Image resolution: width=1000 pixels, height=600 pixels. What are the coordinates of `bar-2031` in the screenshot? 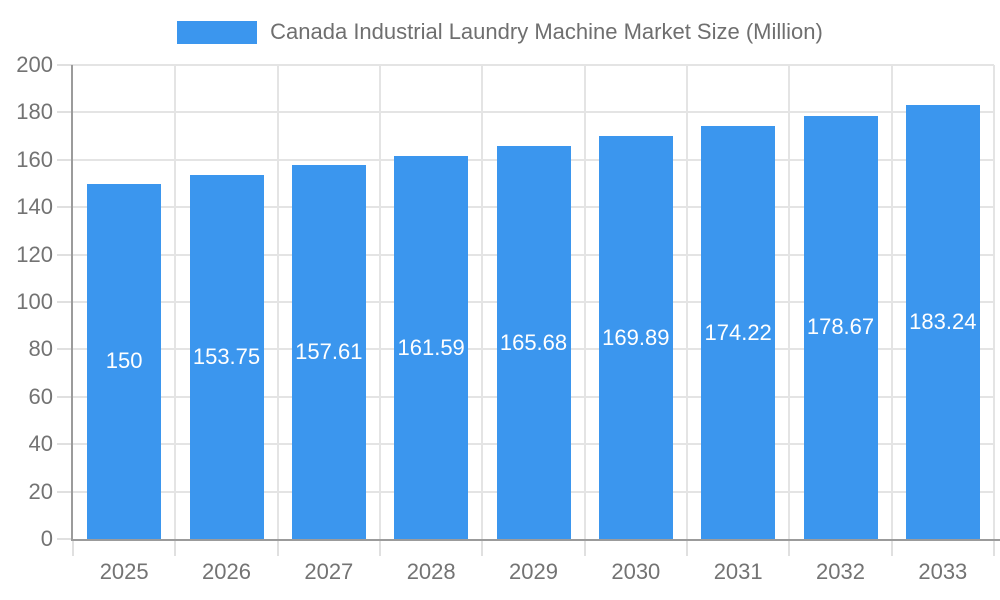 It's located at (738, 332).